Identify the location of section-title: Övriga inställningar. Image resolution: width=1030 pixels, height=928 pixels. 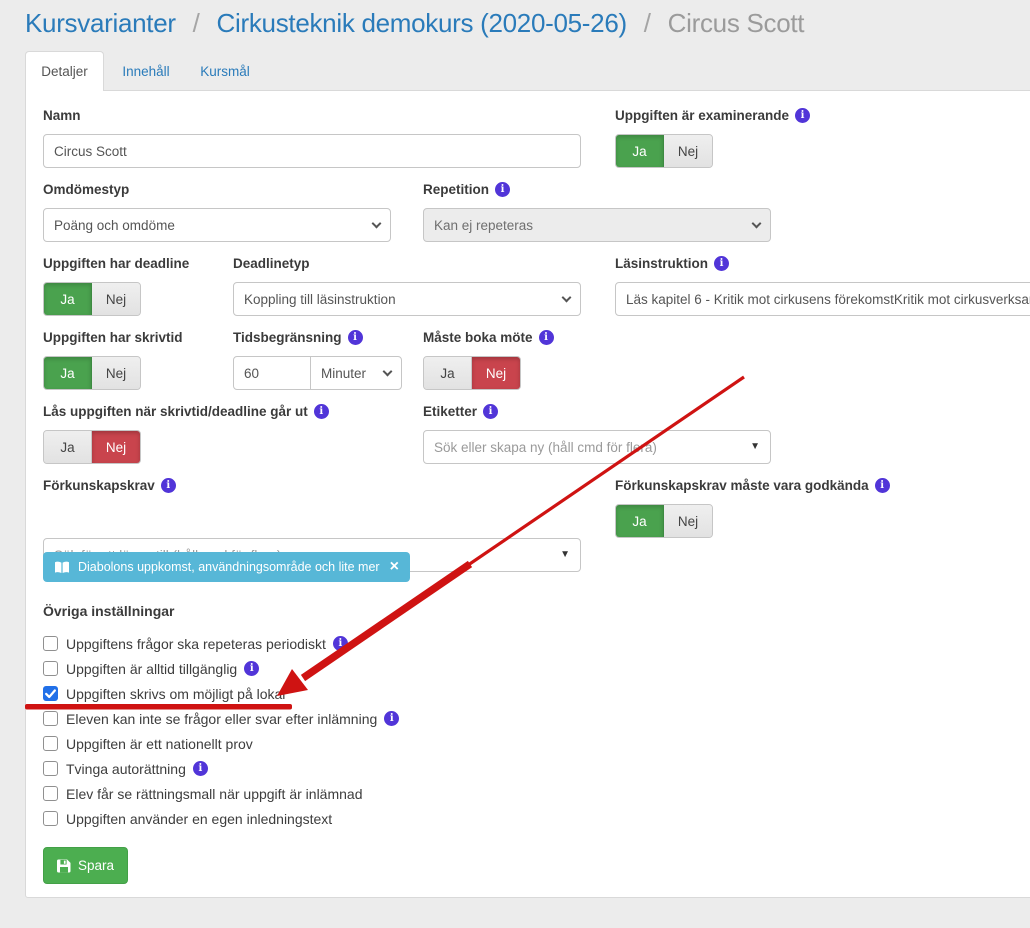
(109, 611).